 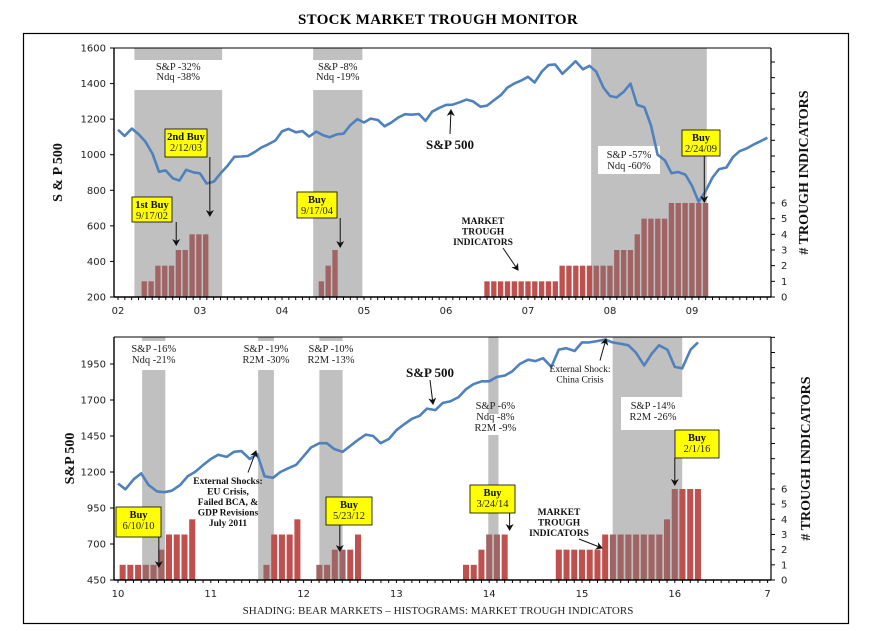 I want to click on y2-tick-label: 3, so click(x=784, y=251).